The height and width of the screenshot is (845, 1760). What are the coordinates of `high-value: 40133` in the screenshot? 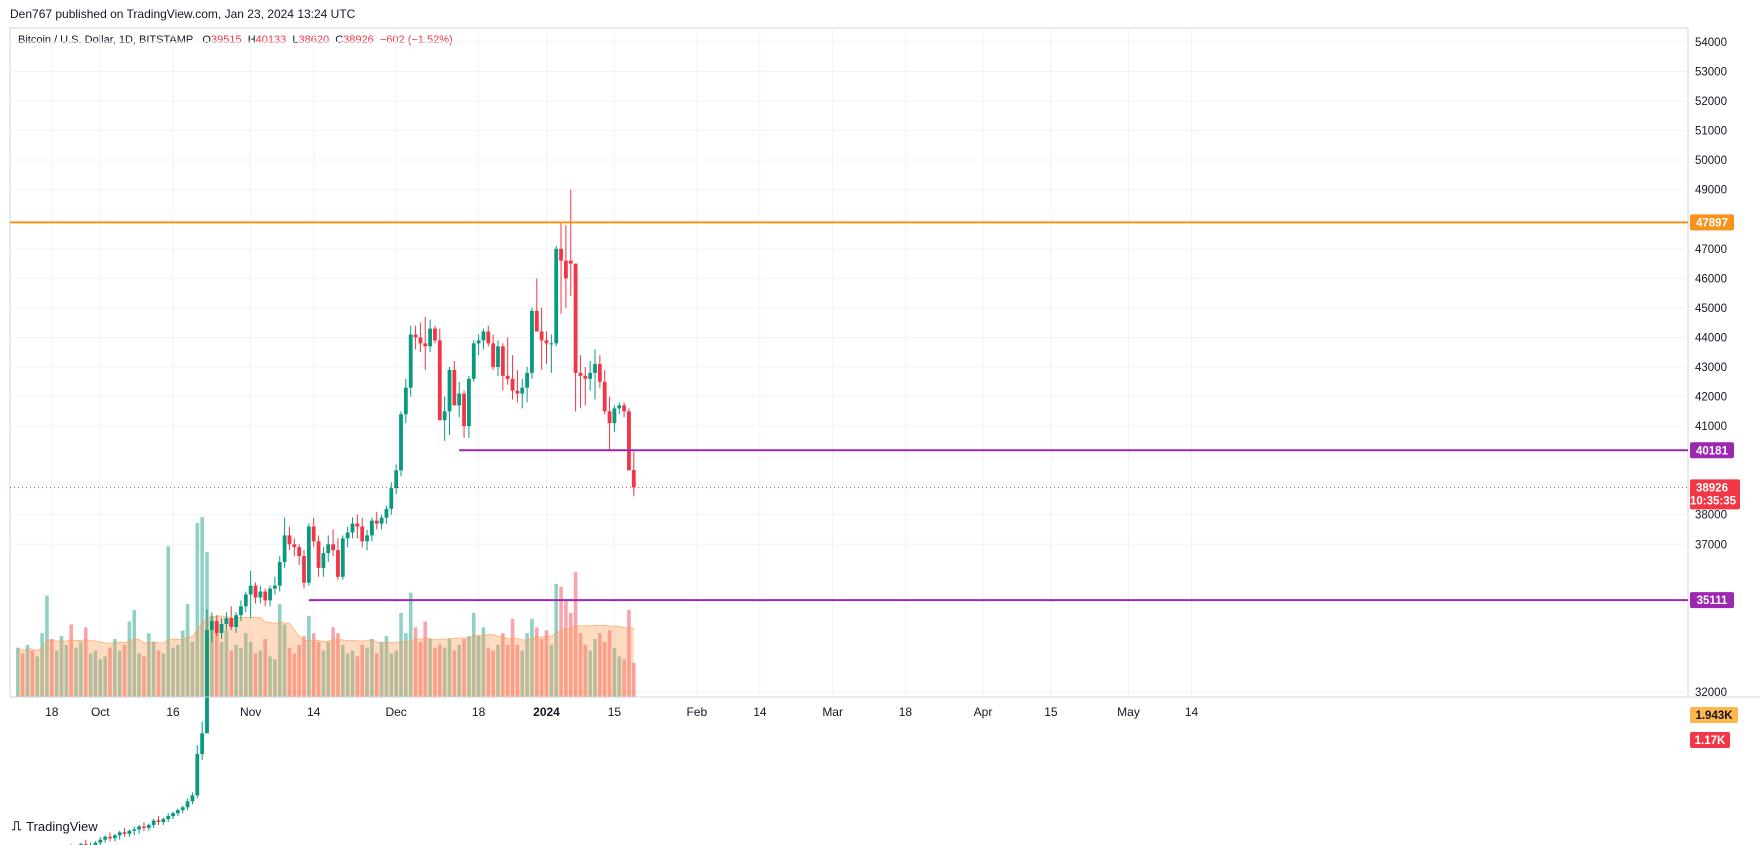 It's located at (271, 40).